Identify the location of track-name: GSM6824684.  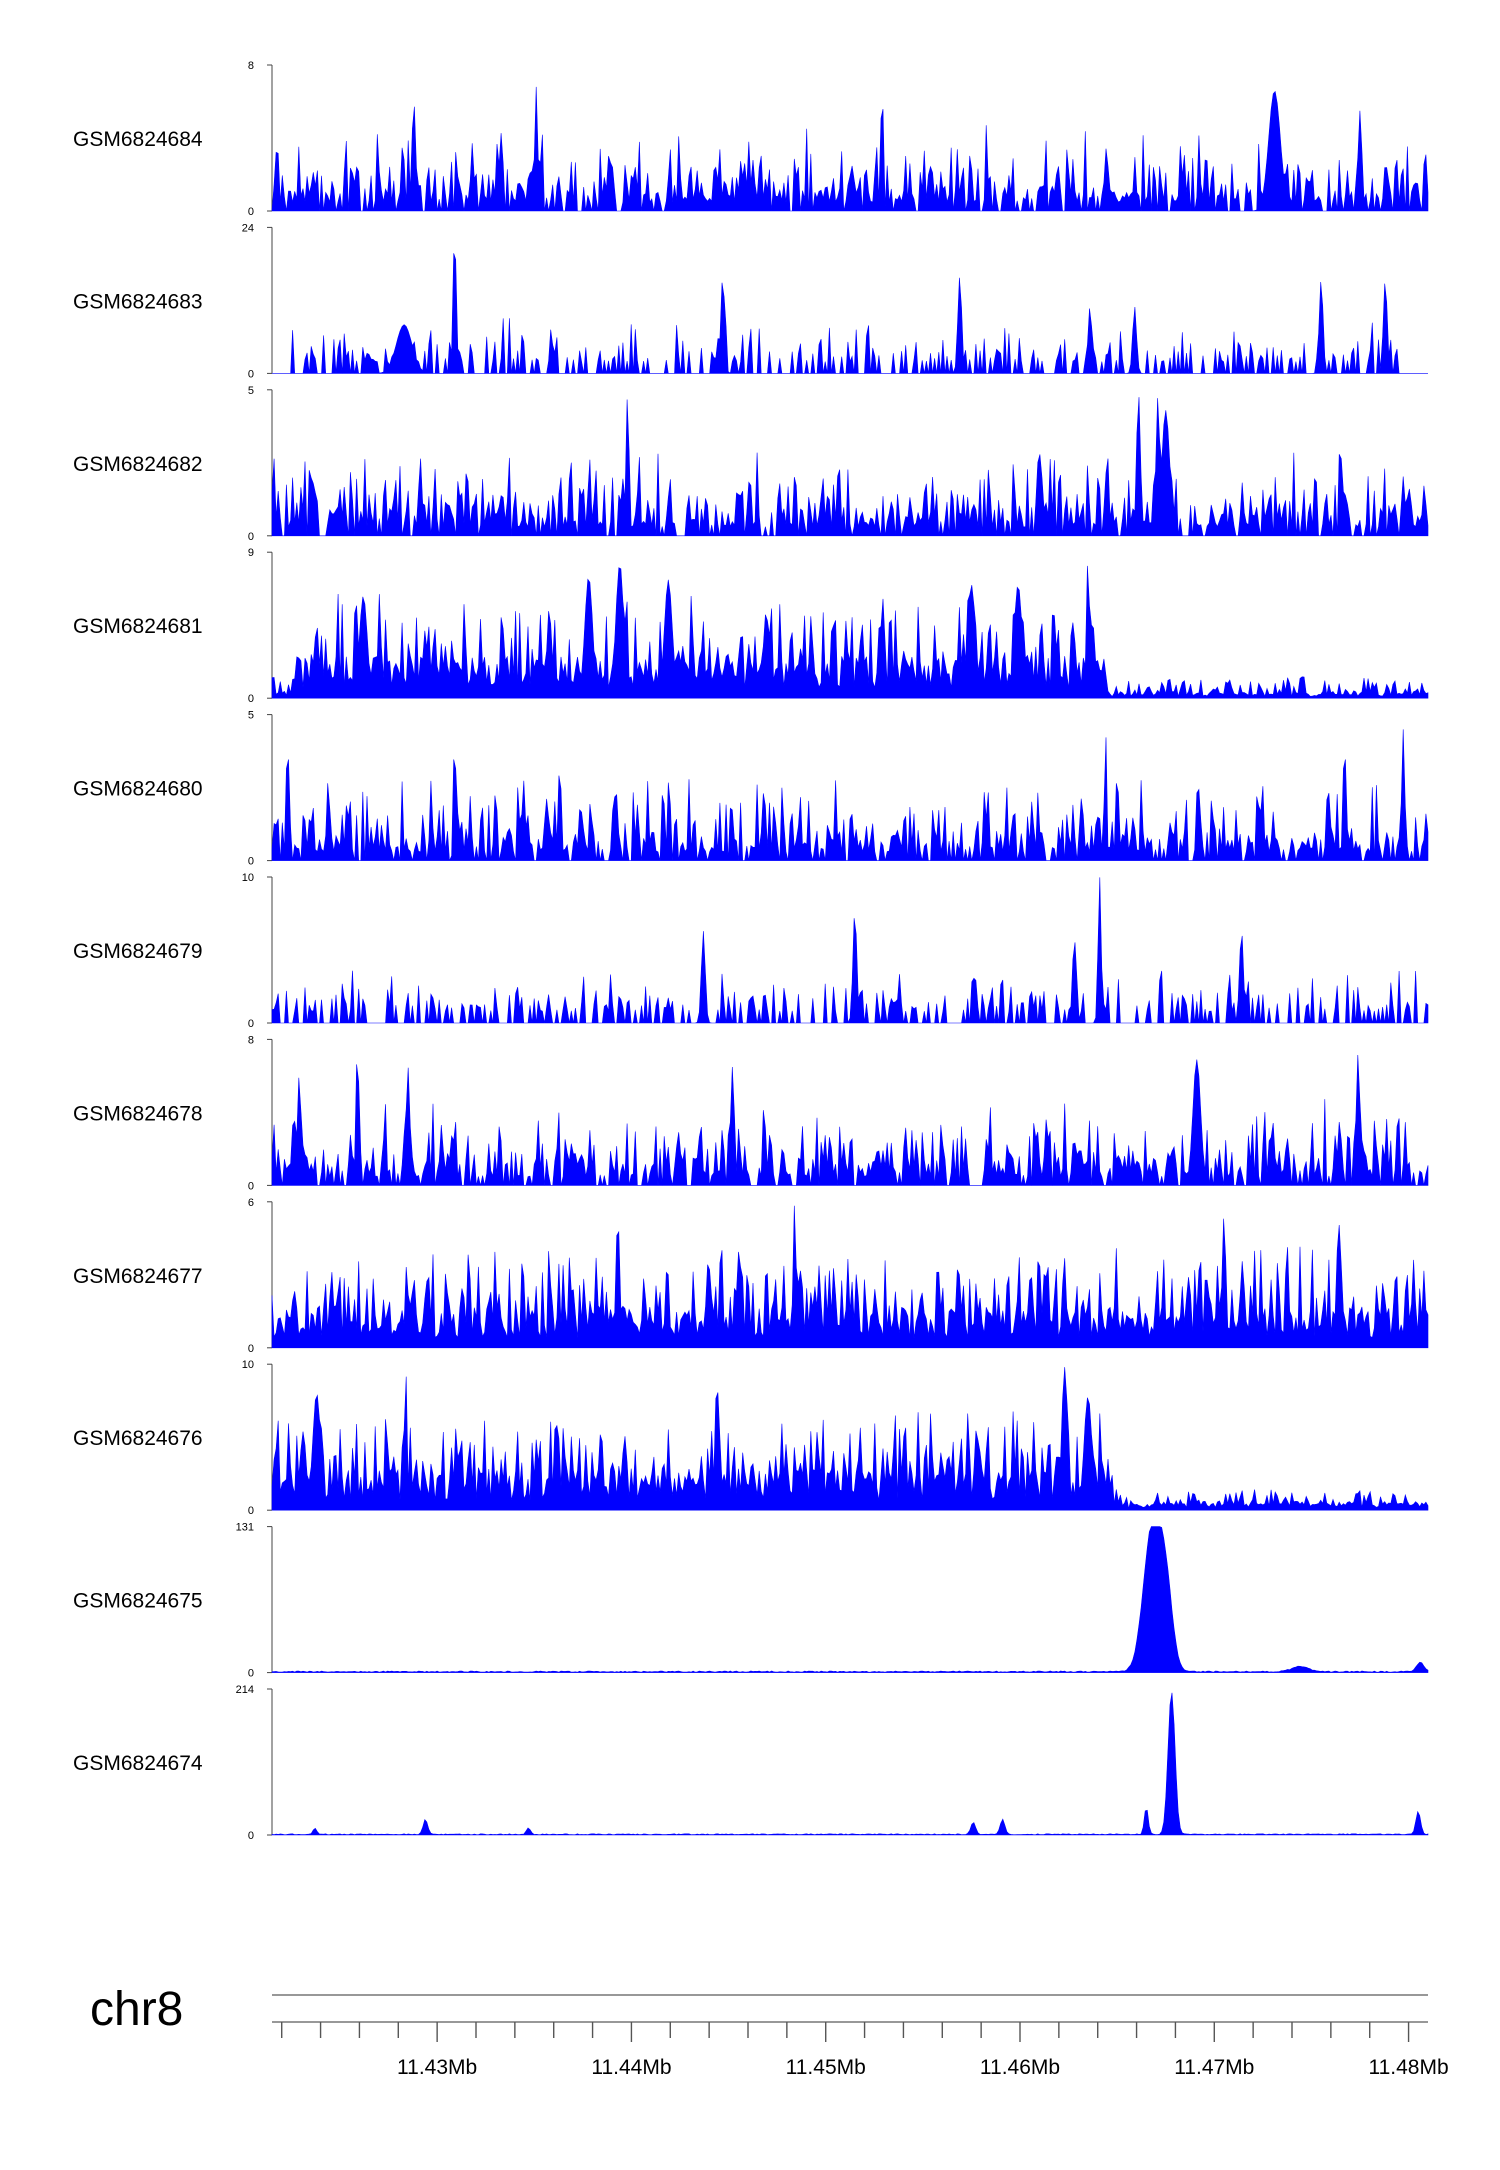
(138, 139).